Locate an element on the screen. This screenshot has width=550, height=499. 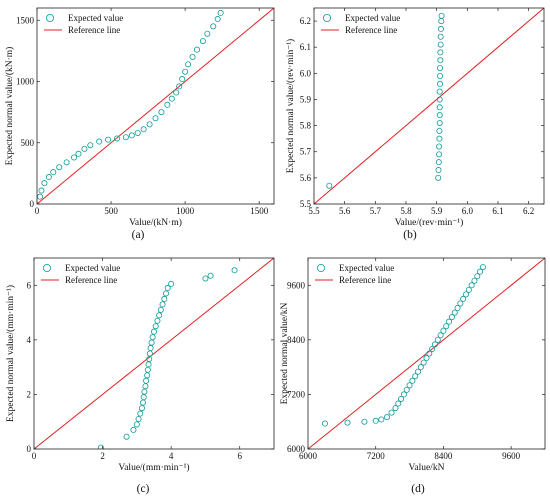
y-tick-label: 1500 is located at coordinates (25, 20).